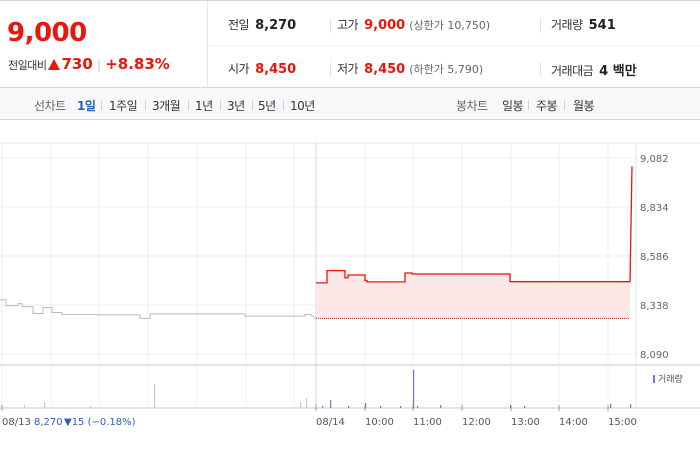  What do you see at coordinates (654, 306) in the screenshot?
I see `y-tick-label: 8,338` at bounding box center [654, 306].